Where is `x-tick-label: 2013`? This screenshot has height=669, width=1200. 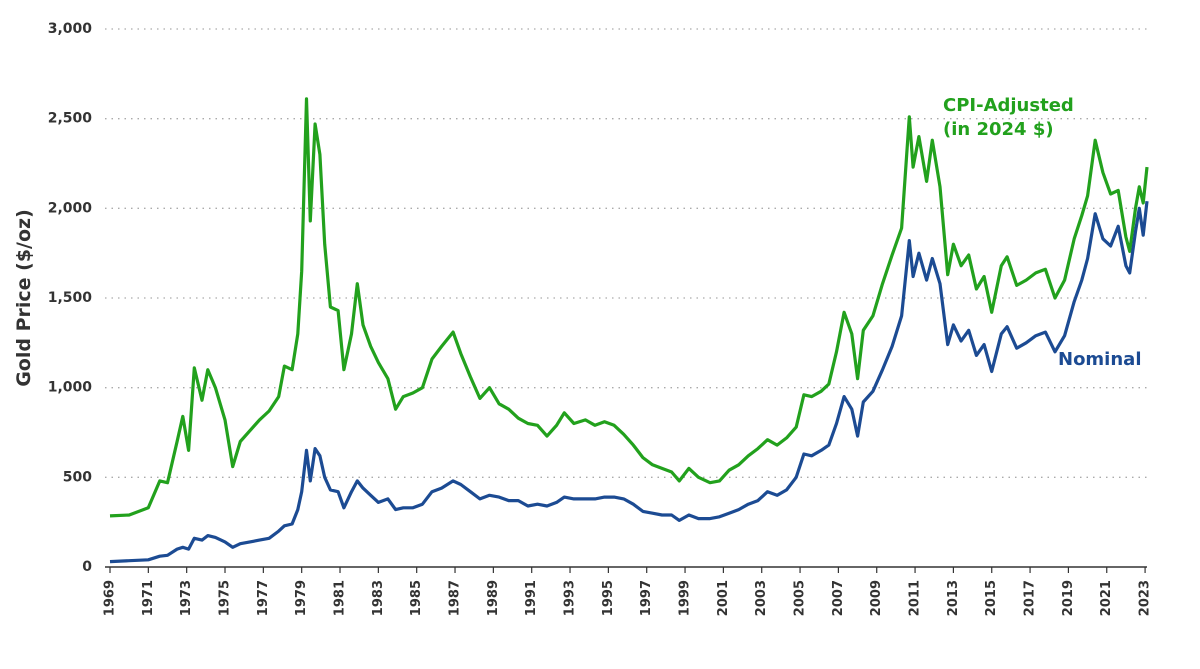 x-tick-label: 2013 is located at coordinates (953, 598).